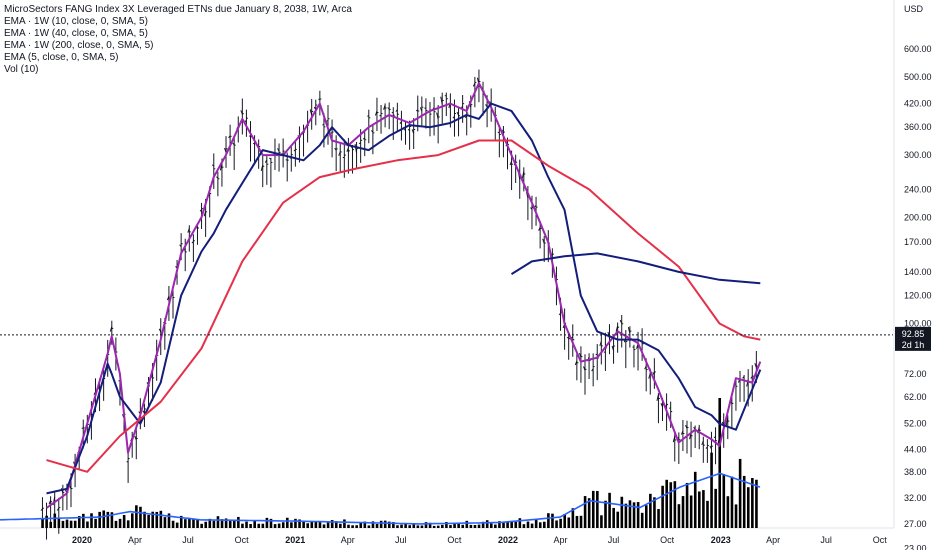 The image size is (932, 555). What do you see at coordinates (178, 46) in the screenshot?
I see `legend-ema200: EMA · 1W (200, close, 0, SMA, 5)` at bounding box center [178, 46].